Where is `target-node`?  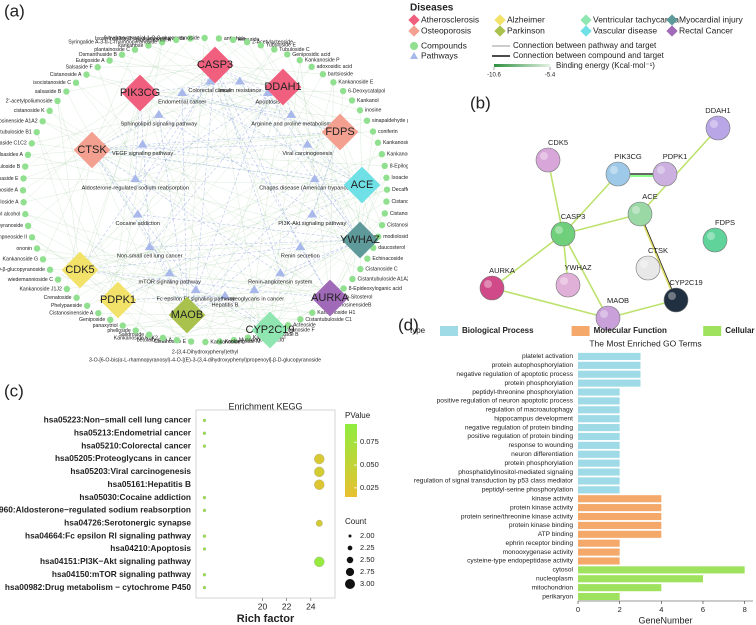 target-node is located at coordinates (215, 65).